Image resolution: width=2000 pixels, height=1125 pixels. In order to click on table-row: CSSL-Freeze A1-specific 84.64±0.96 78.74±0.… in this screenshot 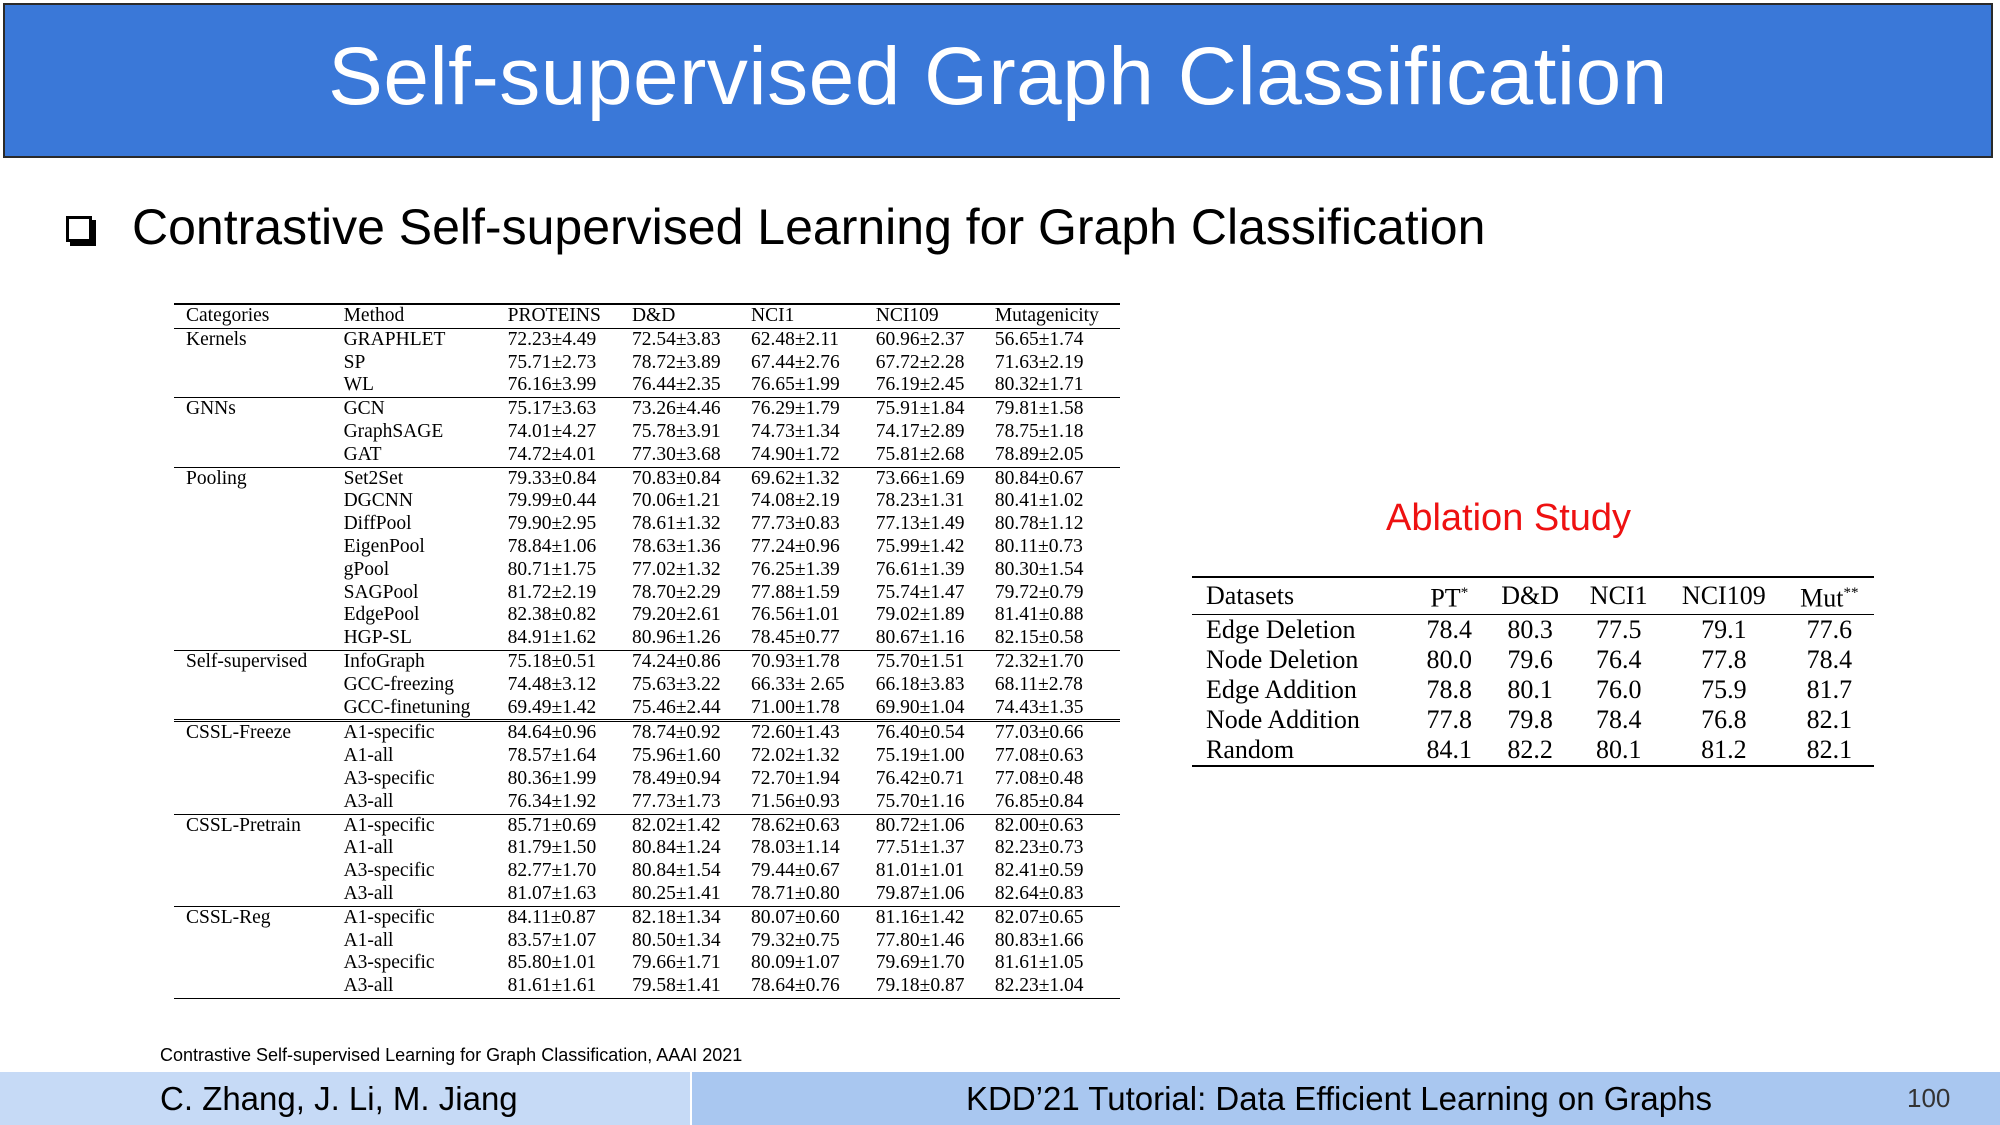, I will do `click(647, 732)`.